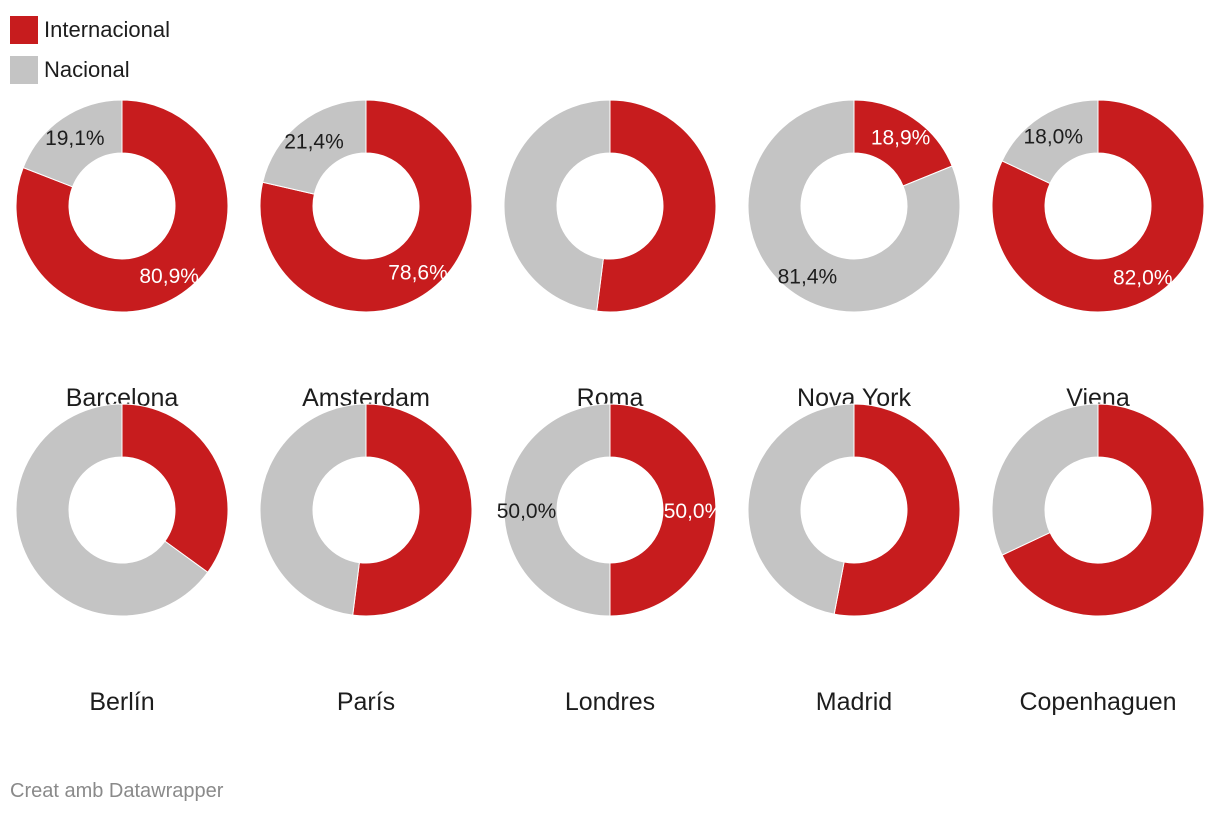 This screenshot has width=1220, height=816. Describe the element at coordinates (1103, 510) in the screenshot. I see `slice-internacional-copenhaguen` at that location.